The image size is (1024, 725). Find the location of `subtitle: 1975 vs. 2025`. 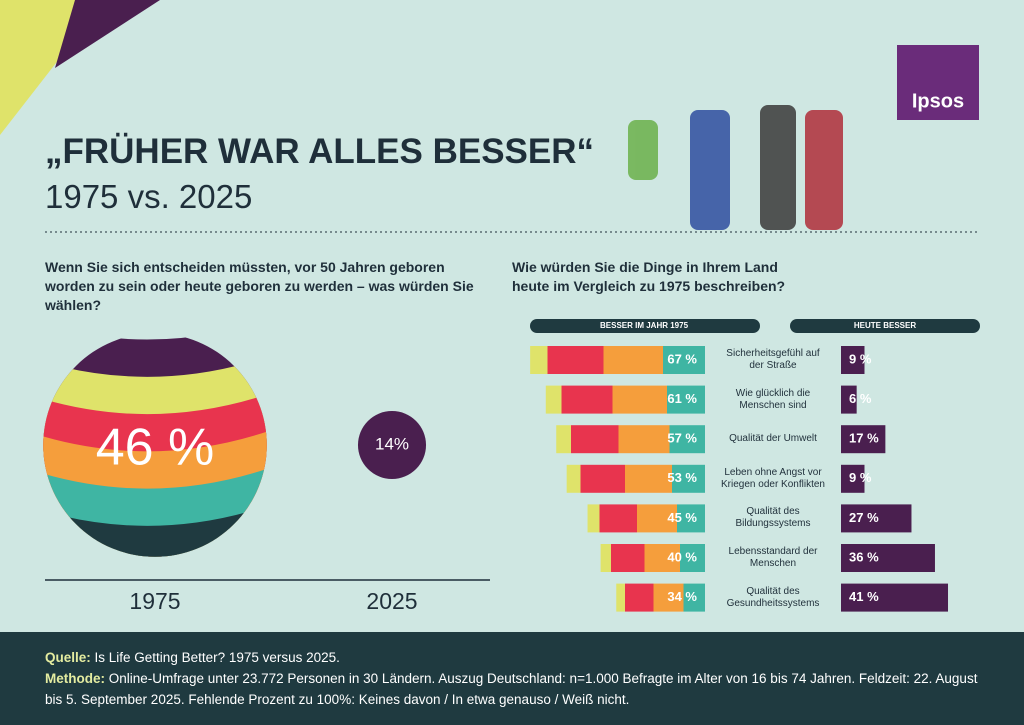

subtitle: 1975 vs. 2025 is located at coordinates (149, 196).